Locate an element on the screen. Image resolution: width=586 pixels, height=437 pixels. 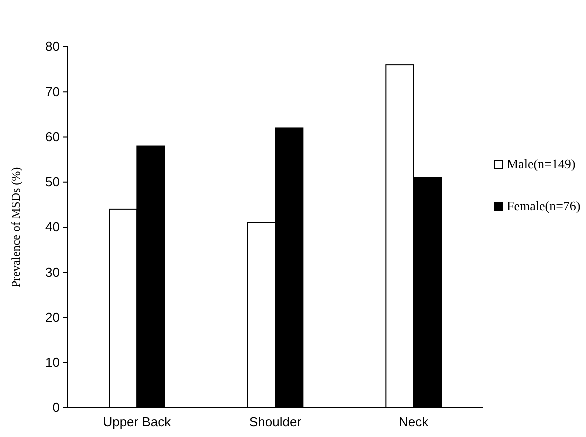
x-tick-label: Shoulder is located at coordinates (275, 422).